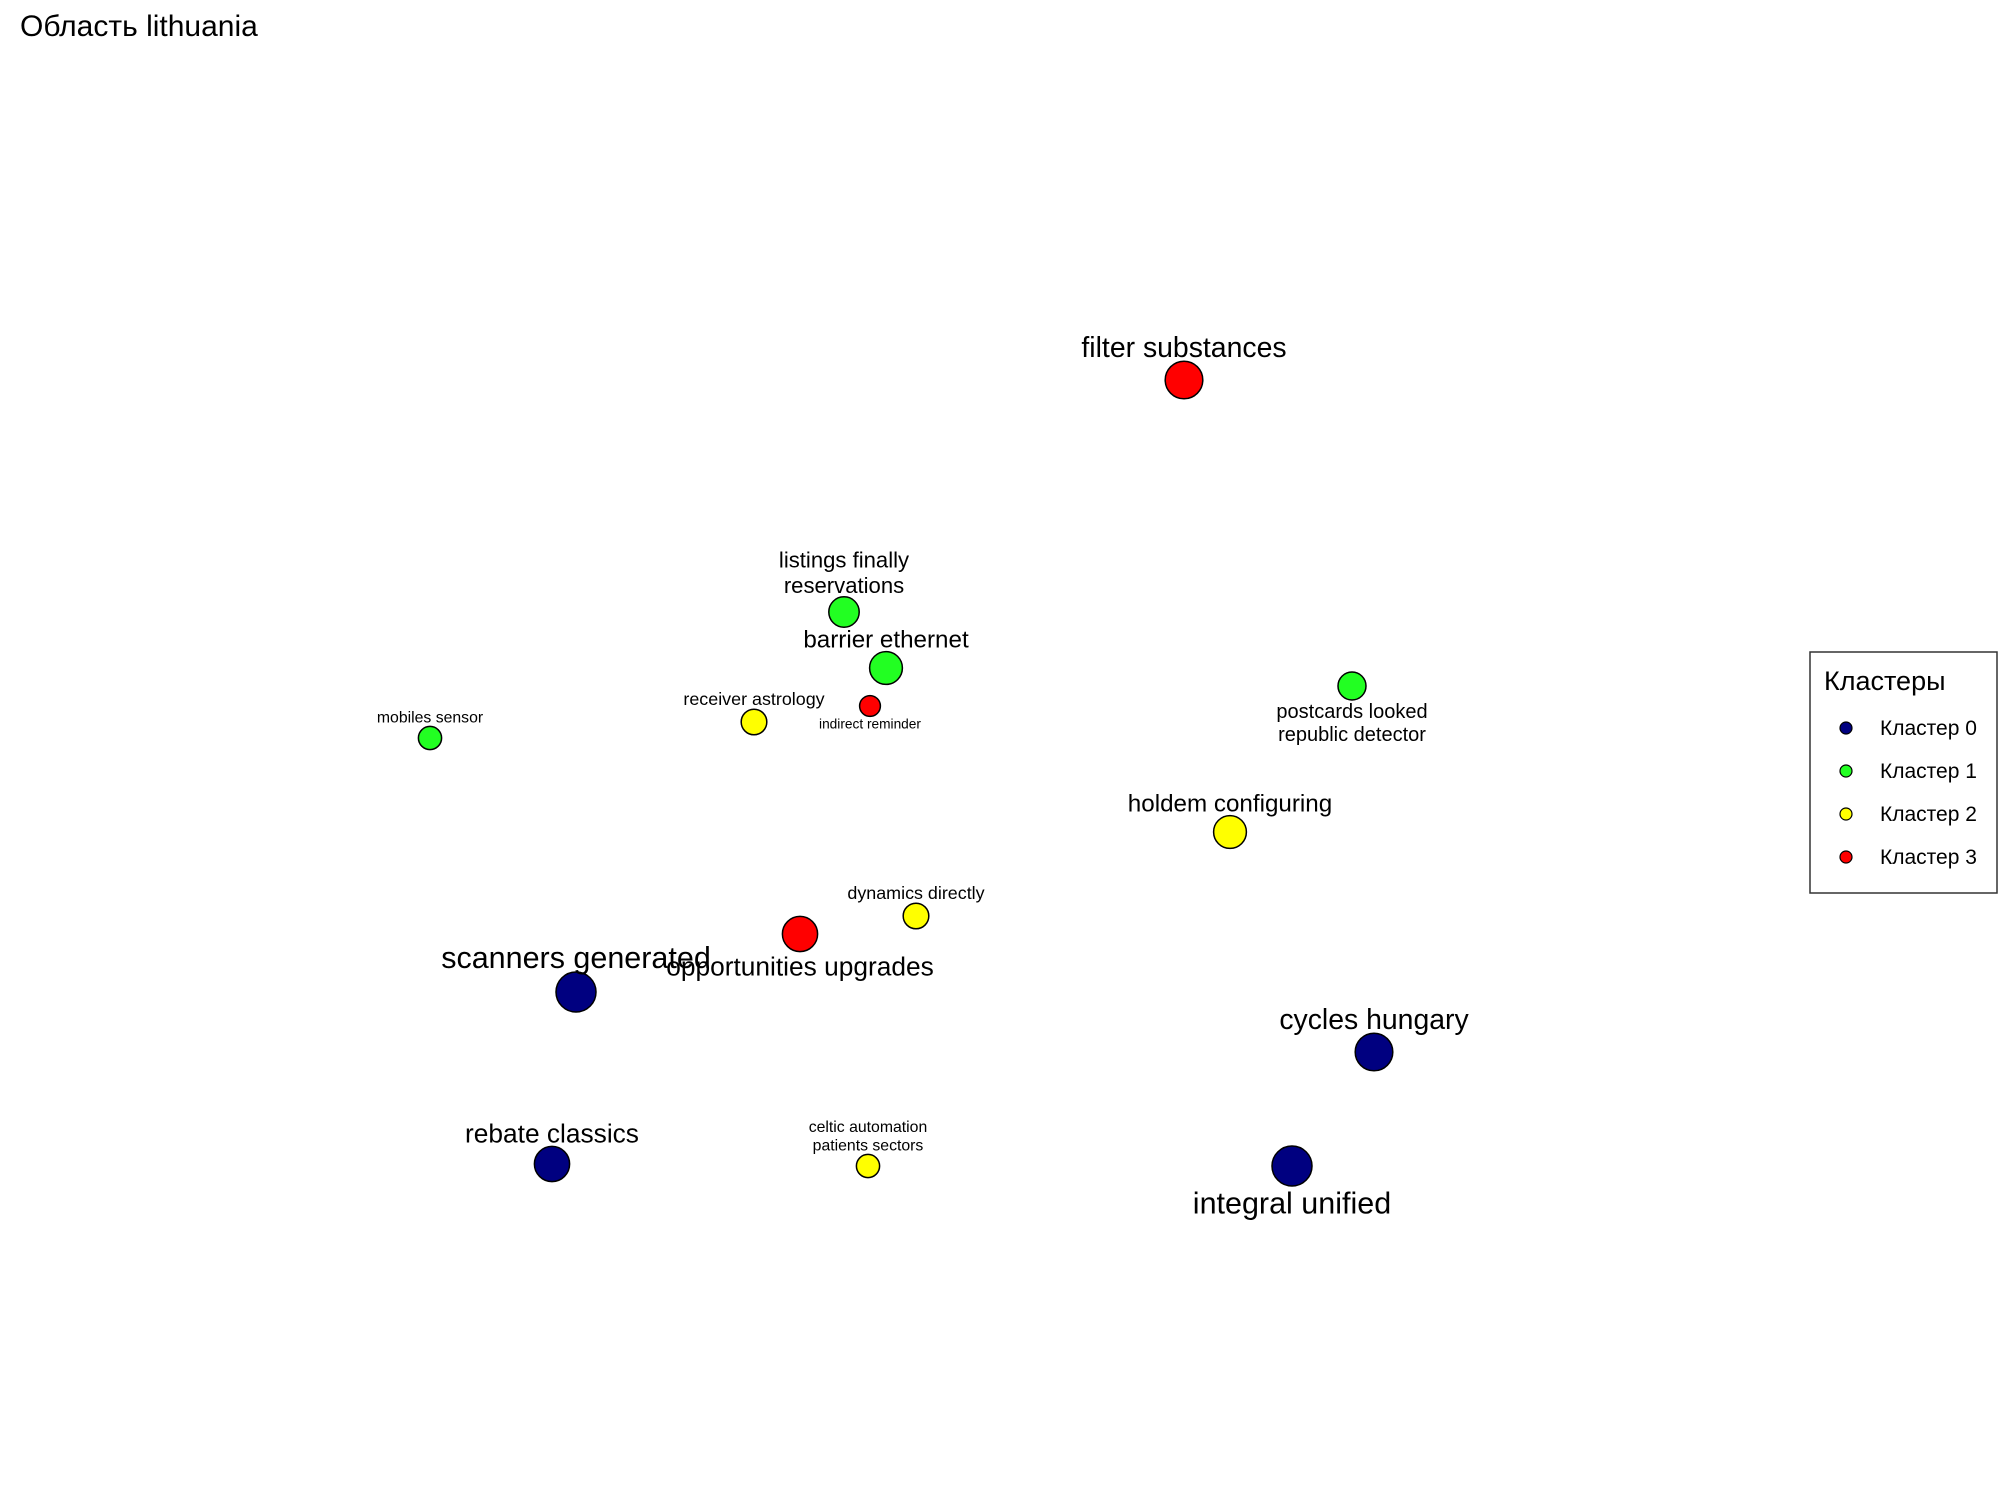 The width and height of the screenshot is (2000, 1500). What do you see at coordinates (1292, 1203) in the screenshot?
I see `point-label-14-0: integral unified` at bounding box center [1292, 1203].